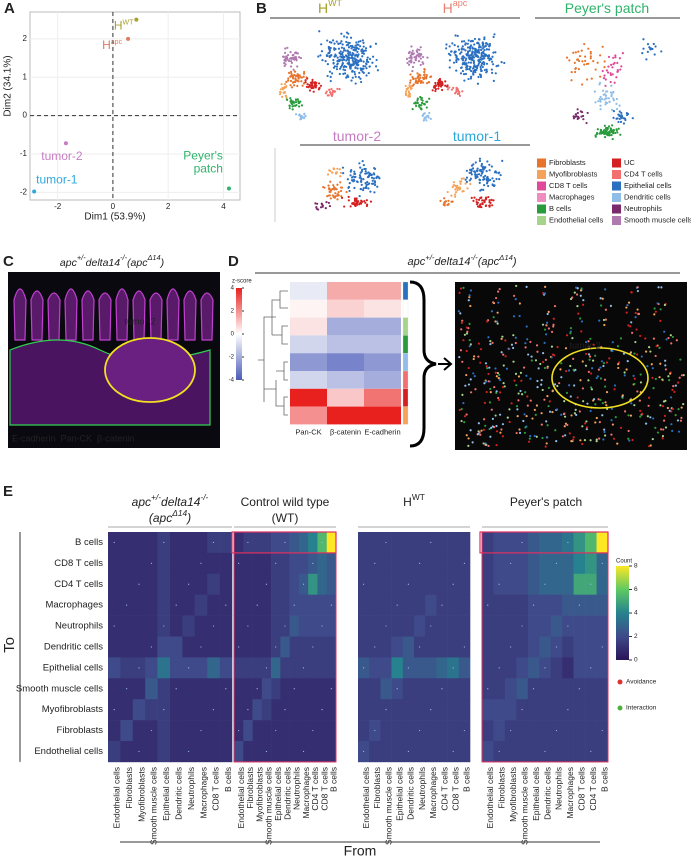 The width and height of the screenshot is (691, 859). I want to click on column-label: Fibroblasts, so click(129, 788).